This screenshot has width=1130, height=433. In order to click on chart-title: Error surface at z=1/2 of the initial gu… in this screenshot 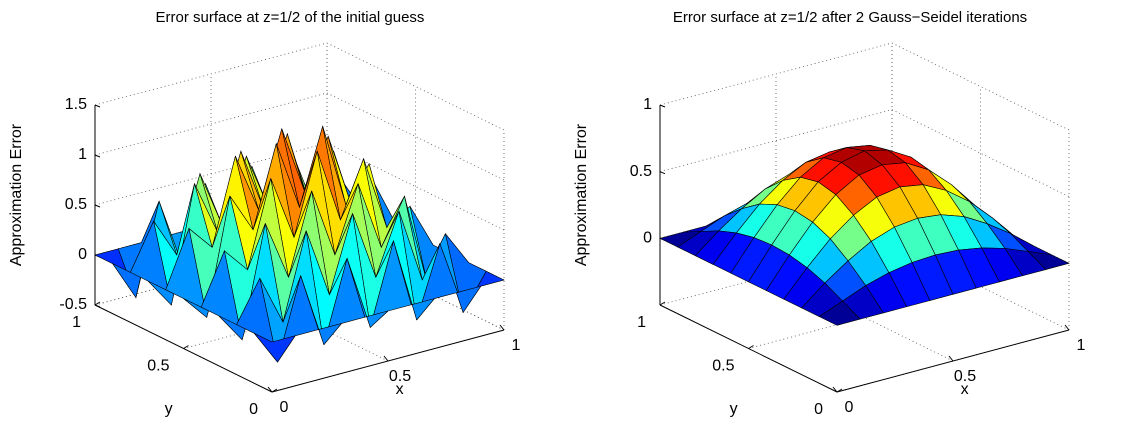, I will do `click(290, 17)`.